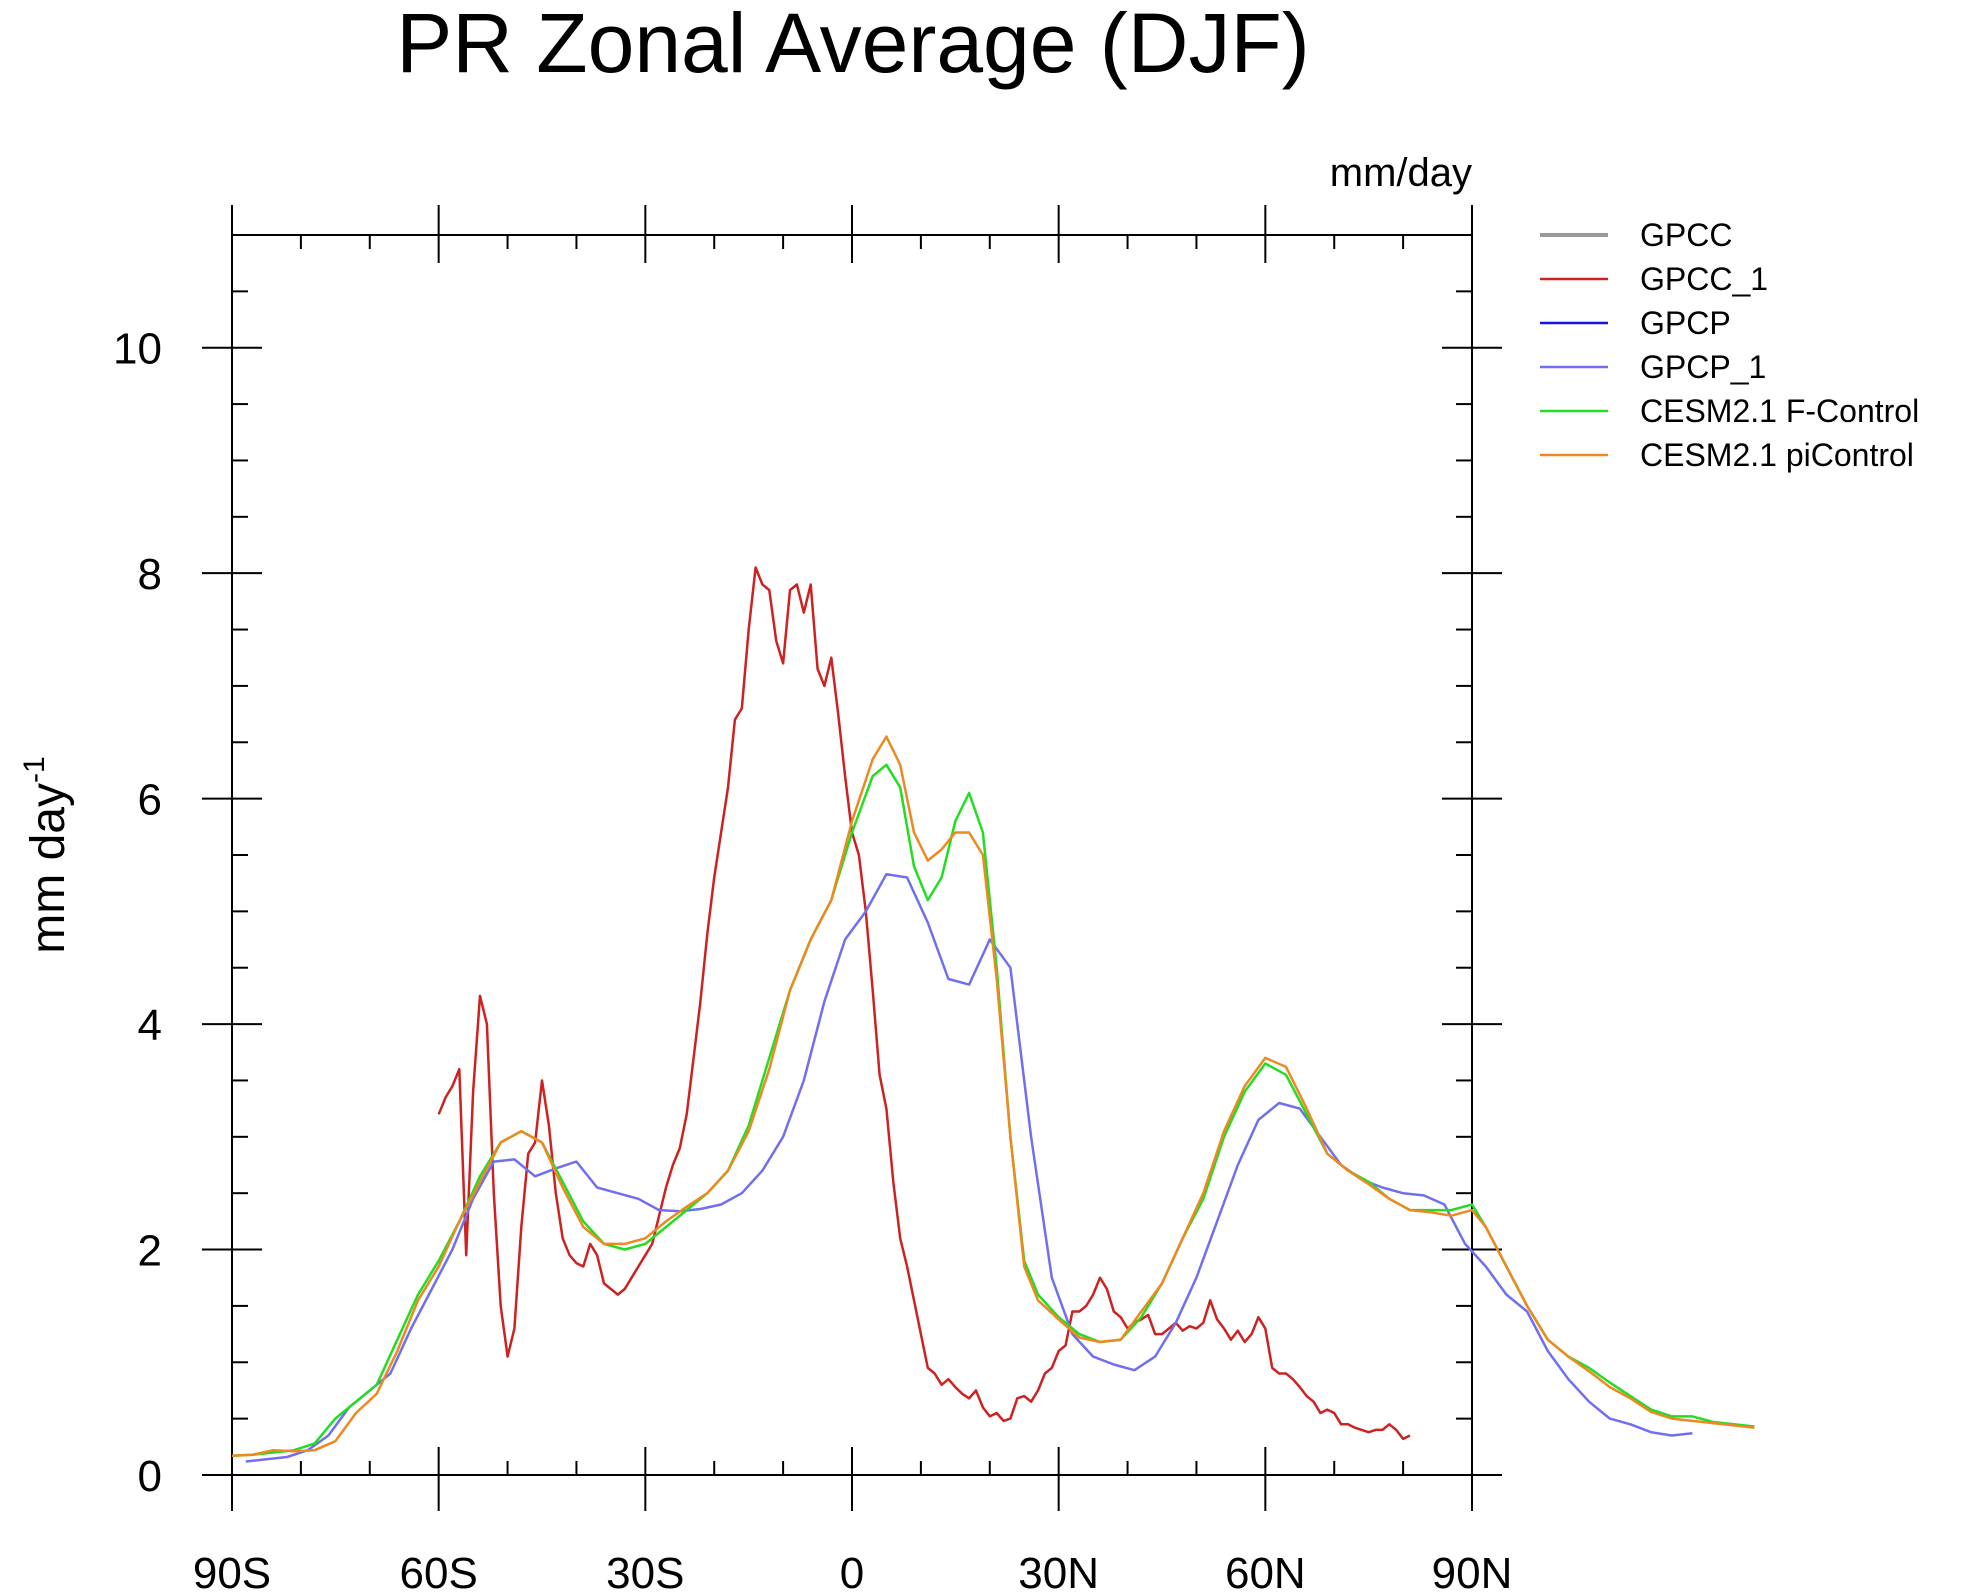 This screenshot has width=1965, height=1595. What do you see at coordinates (34, 769) in the screenshot?
I see `y-axis-label-exponent: -1` at bounding box center [34, 769].